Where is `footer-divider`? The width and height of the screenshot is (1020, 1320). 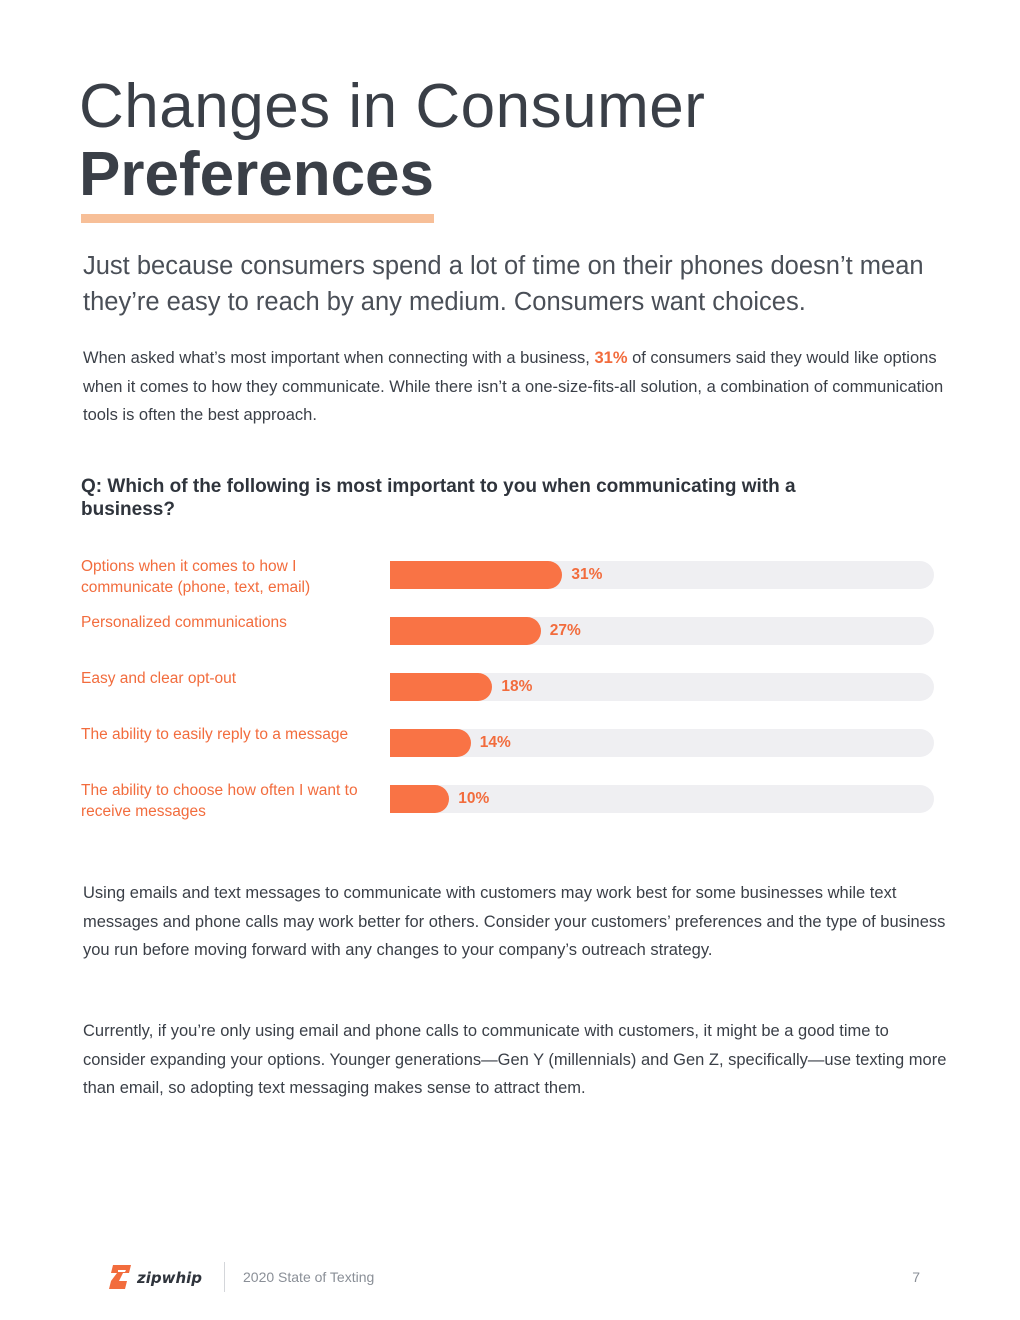
footer-divider is located at coordinates (224, 1277).